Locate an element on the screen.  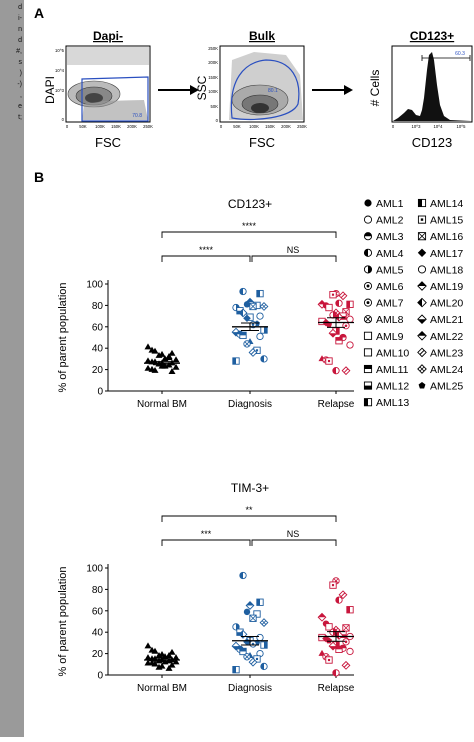
margin-text-fragment: n is located at coordinates (20, 29).